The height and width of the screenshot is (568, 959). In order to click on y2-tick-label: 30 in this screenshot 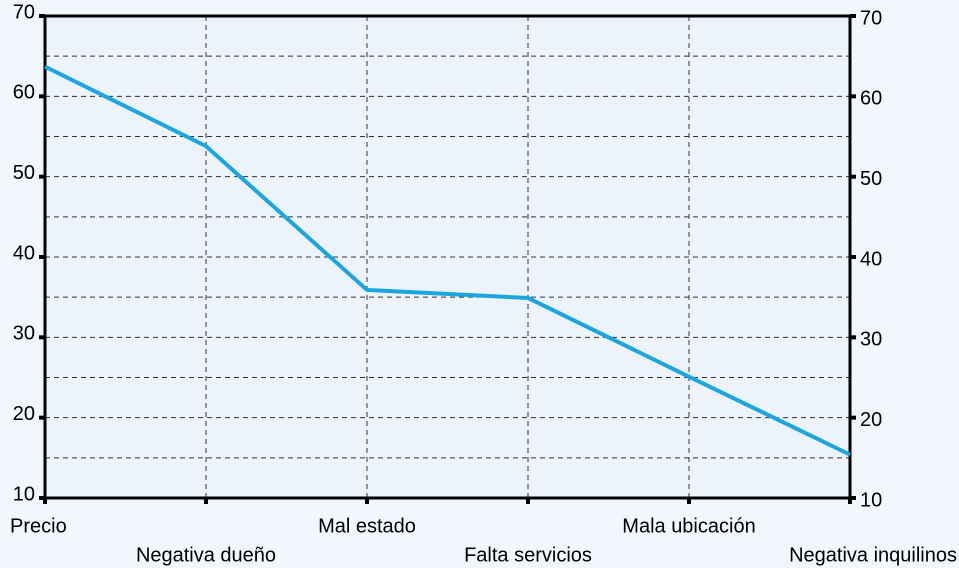, I will do `click(871, 340)`.